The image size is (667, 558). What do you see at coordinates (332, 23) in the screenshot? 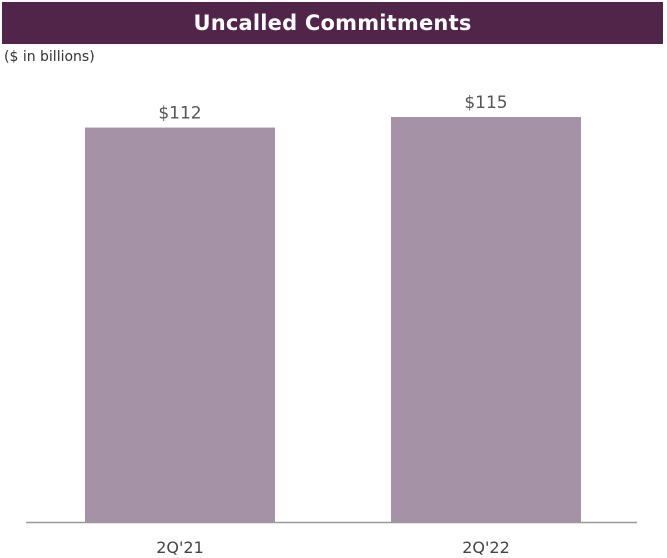
I see `chart-title: Uncalled Commitments` at bounding box center [332, 23].